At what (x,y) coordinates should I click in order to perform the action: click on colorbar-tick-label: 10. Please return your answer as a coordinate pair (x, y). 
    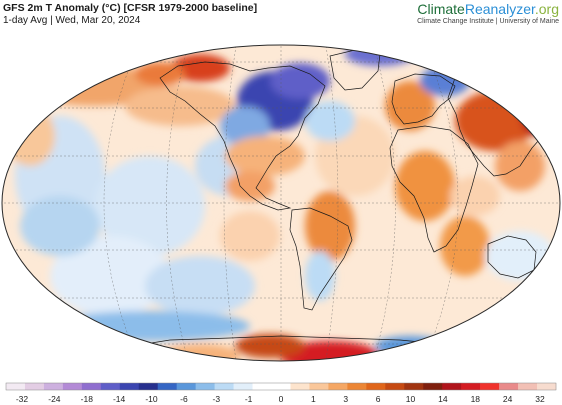
    Looking at the image, I should click on (411, 399).